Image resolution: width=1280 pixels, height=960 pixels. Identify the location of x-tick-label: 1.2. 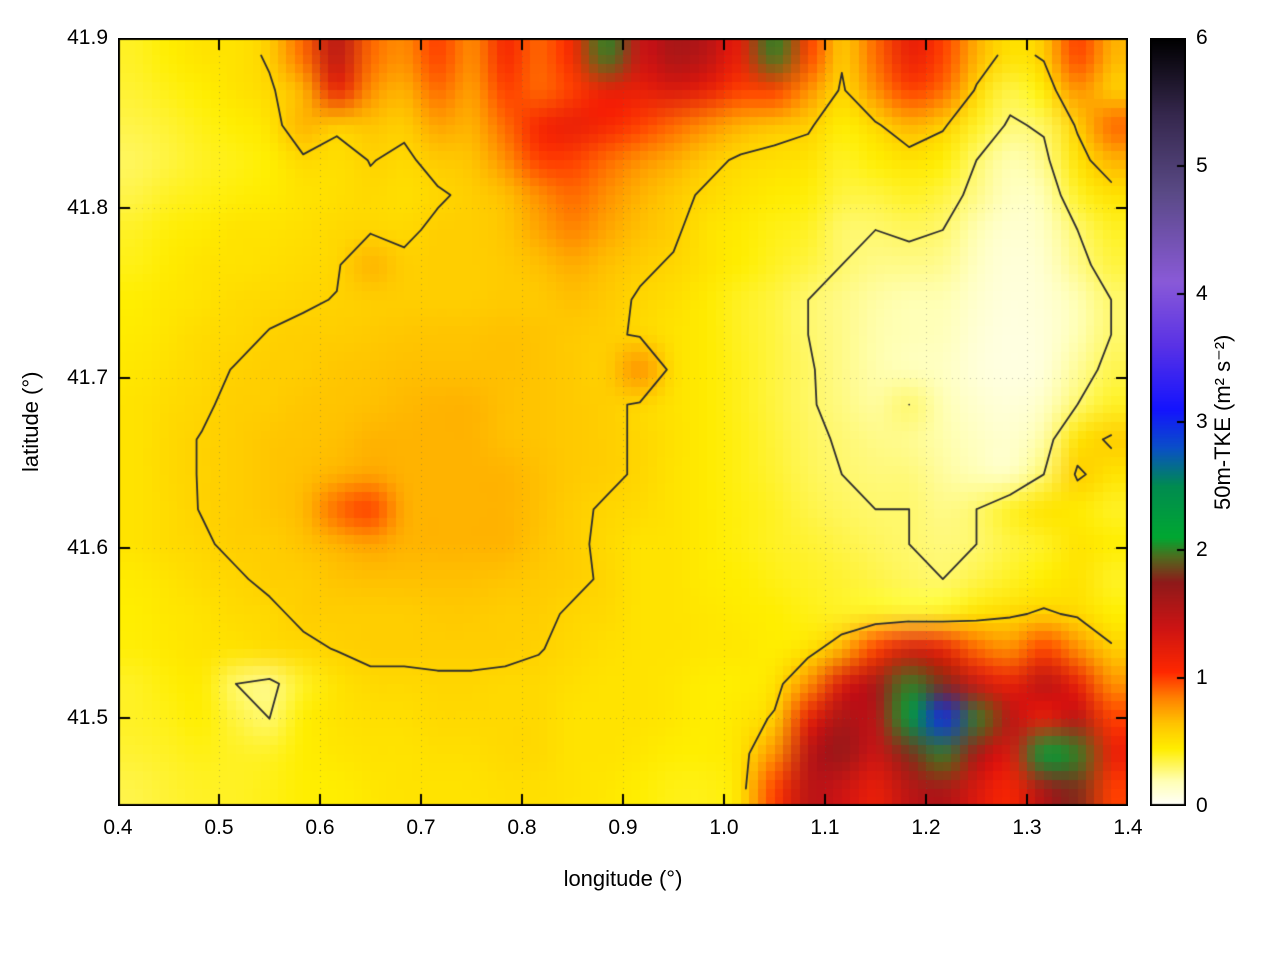
(926, 827).